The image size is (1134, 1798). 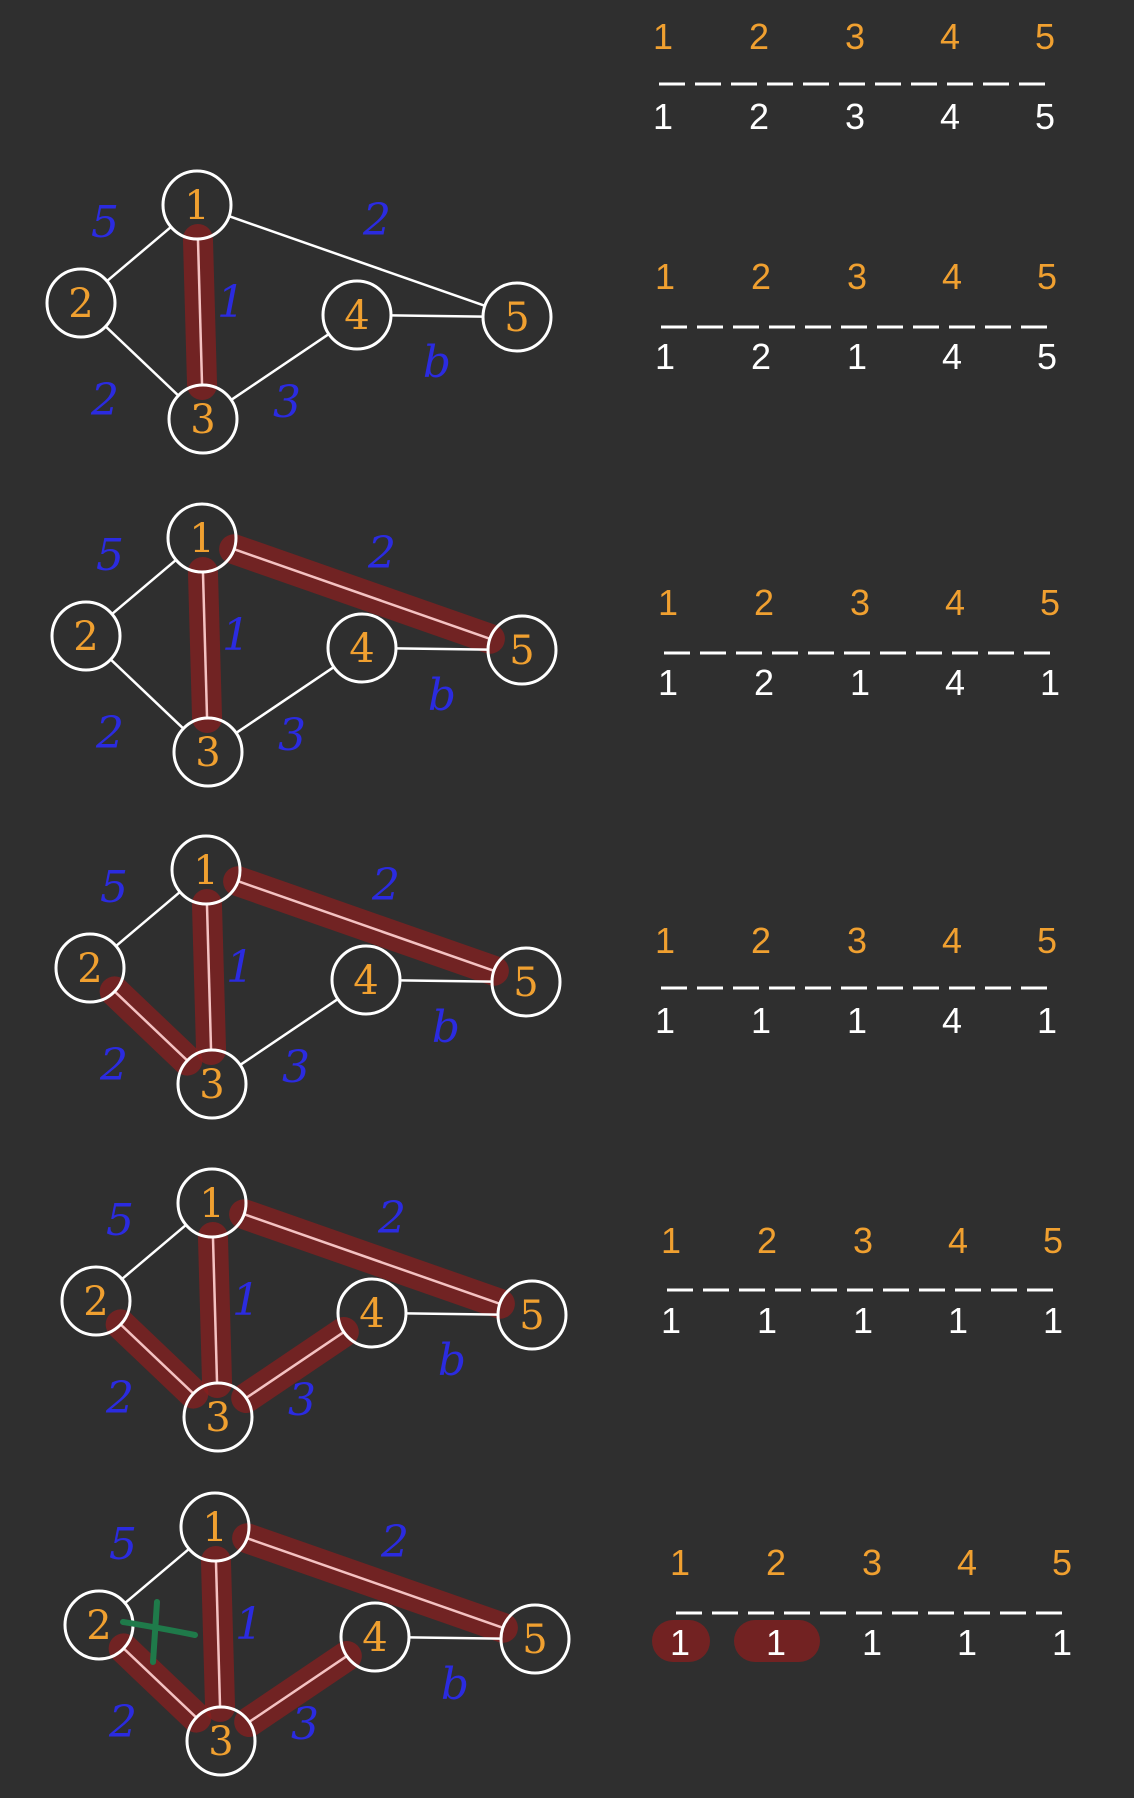 What do you see at coordinates (1045, 116) in the screenshot?
I see `table-value-cell: 5` at bounding box center [1045, 116].